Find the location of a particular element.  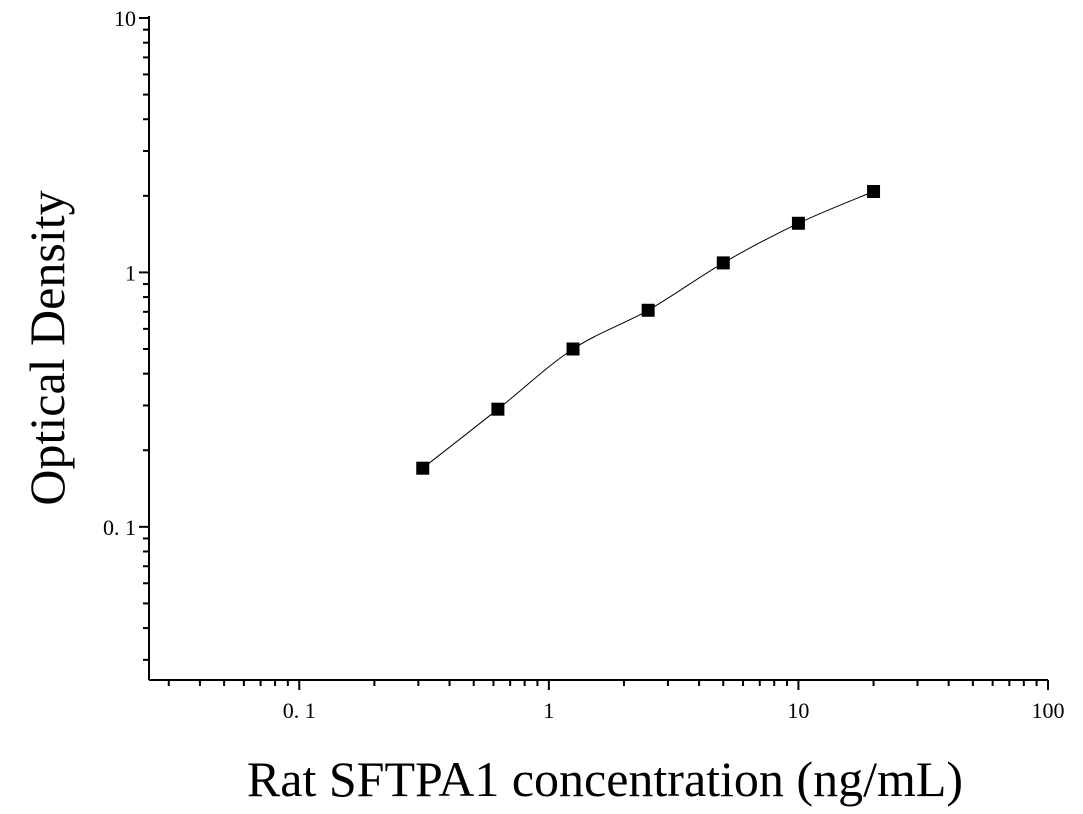

x-tick-label: 10 is located at coordinates (798, 710).